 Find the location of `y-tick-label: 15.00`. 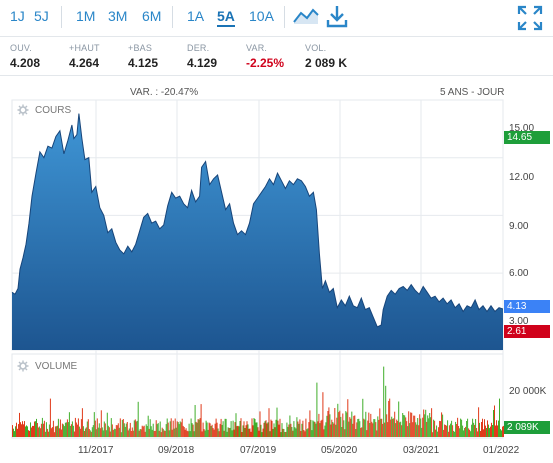

y-tick-label: 15.00 is located at coordinates (522, 128).